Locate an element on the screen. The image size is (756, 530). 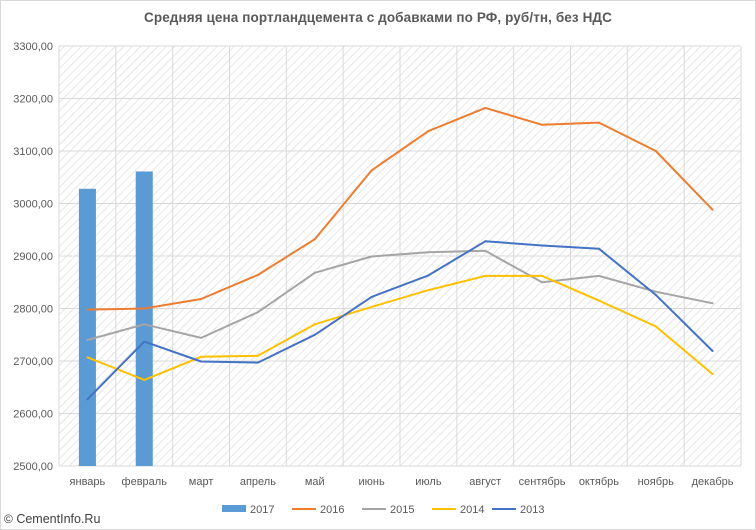
x-tick-label: сентябрь is located at coordinates (542, 482).